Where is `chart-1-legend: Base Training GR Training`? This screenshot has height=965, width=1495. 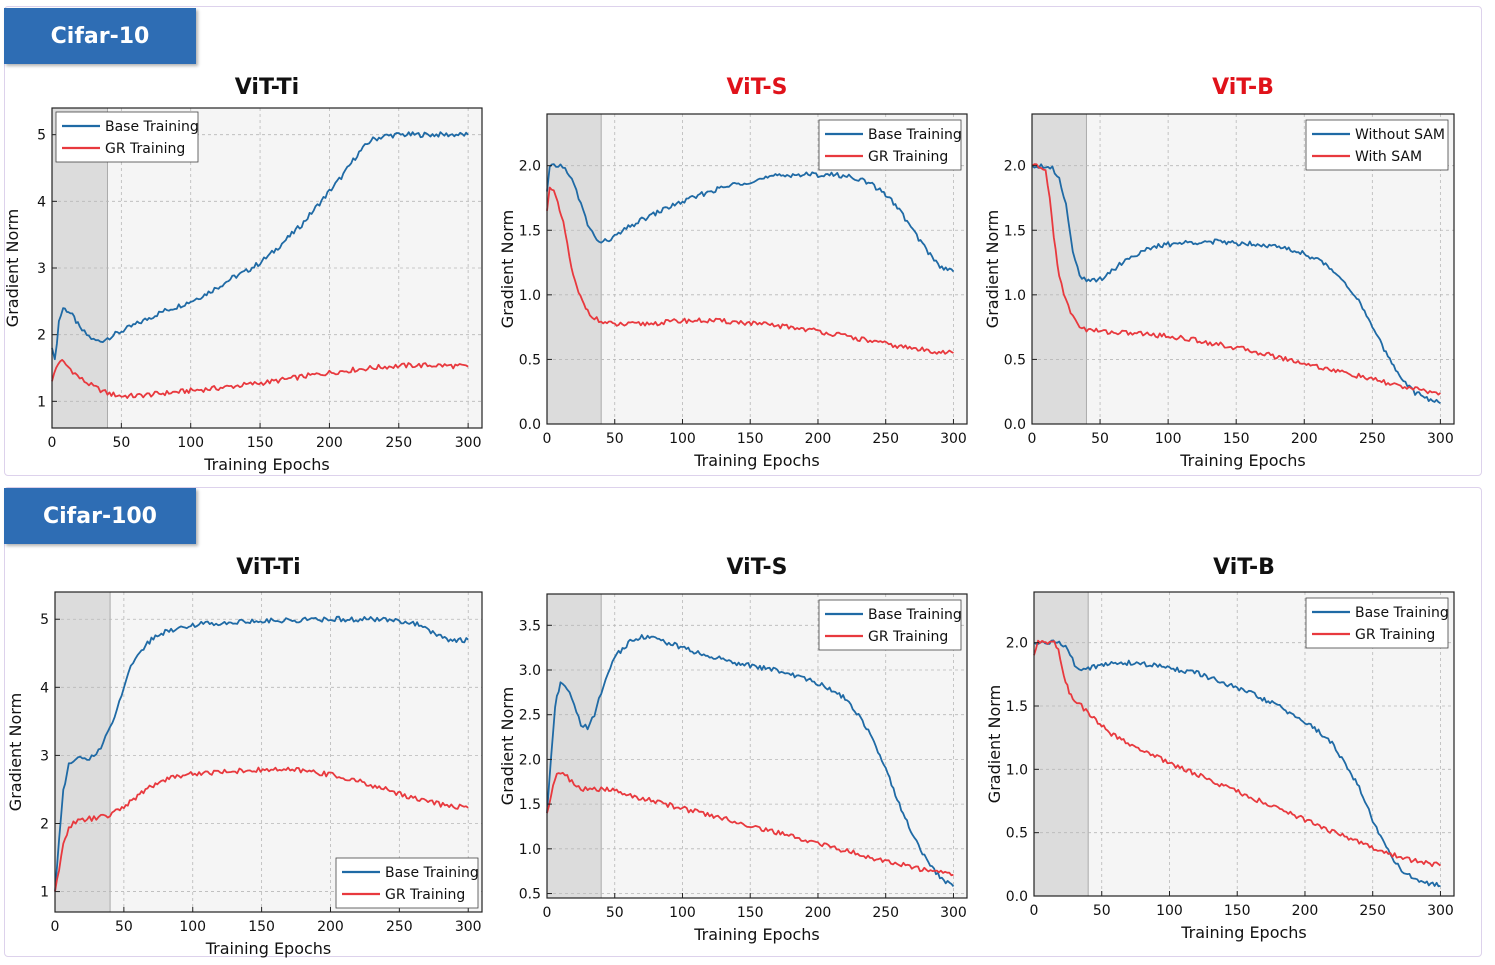 chart-1-legend: Base Training GR Training is located at coordinates (890, 145).